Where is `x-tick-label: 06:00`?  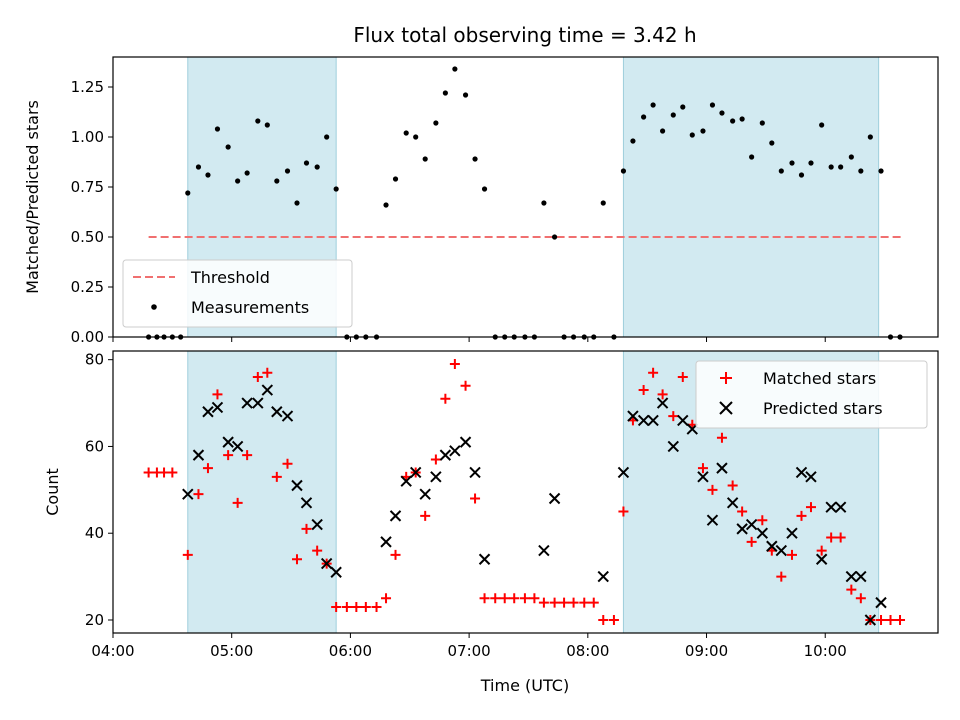 x-tick-label: 06:00 is located at coordinates (350, 651).